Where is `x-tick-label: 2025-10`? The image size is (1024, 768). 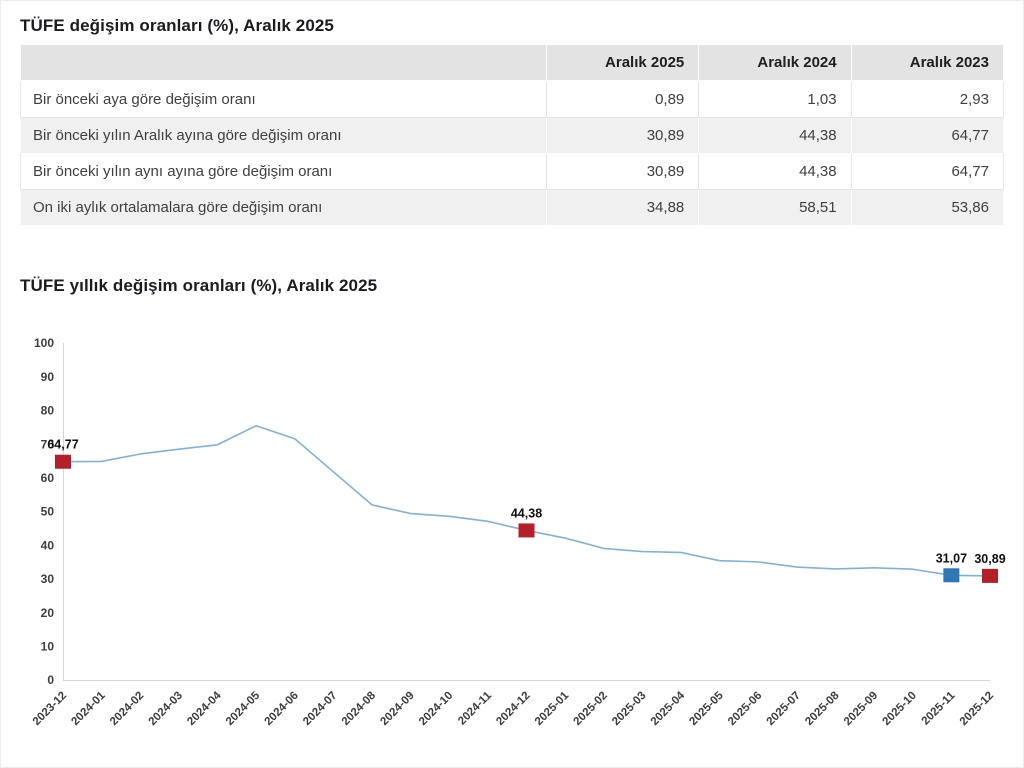
x-tick-label: 2025-10 is located at coordinates (900, 709).